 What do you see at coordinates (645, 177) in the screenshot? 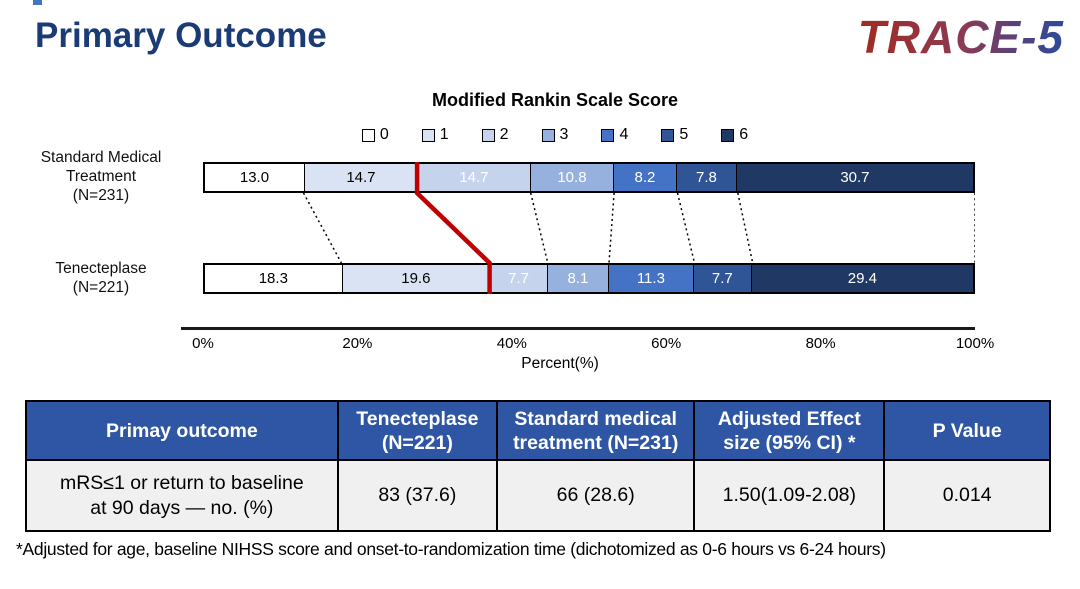
I see `bar-segment-mrs4: 8.2` at bounding box center [645, 177].